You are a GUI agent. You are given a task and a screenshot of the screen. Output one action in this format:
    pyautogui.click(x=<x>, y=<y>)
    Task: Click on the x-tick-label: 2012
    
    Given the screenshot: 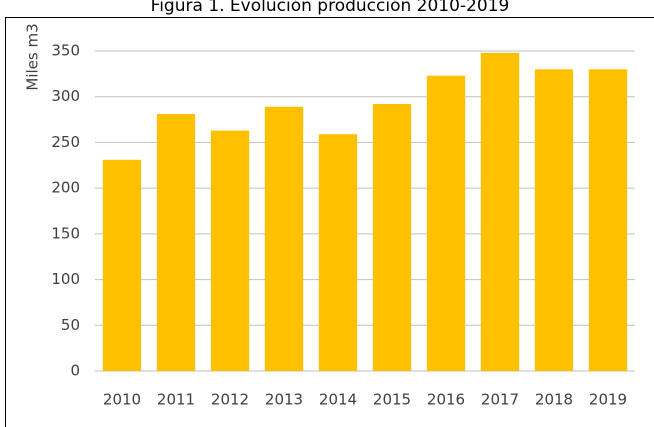 What is the action you would take?
    pyautogui.click(x=230, y=400)
    